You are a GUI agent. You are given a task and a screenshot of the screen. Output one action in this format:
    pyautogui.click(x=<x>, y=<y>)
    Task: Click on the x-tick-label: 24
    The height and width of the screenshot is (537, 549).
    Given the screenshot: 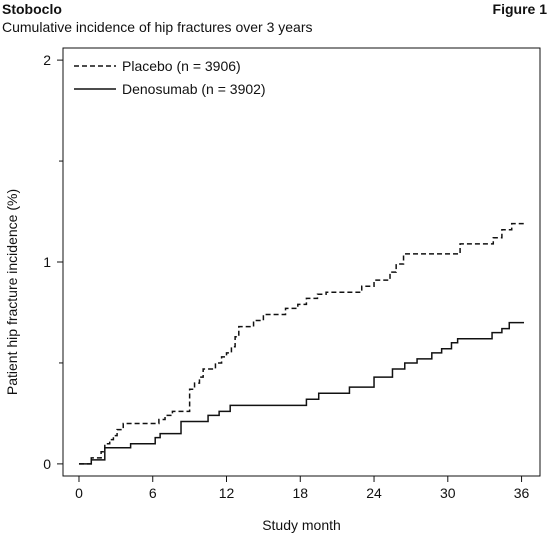 What is the action you would take?
    pyautogui.click(x=374, y=493)
    